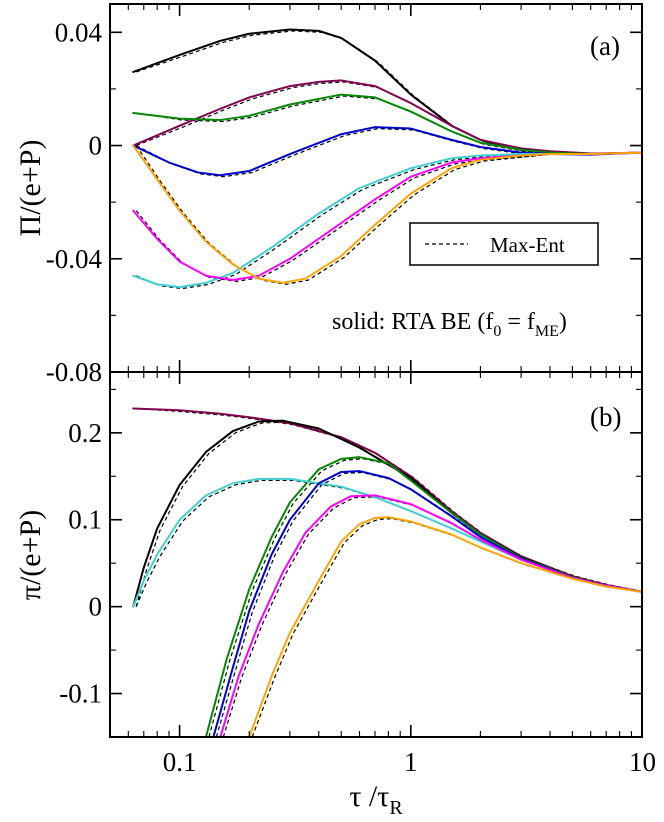  What do you see at coordinates (355, 796) in the screenshot?
I see `xlabel-tau: τ` at bounding box center [355, 796].